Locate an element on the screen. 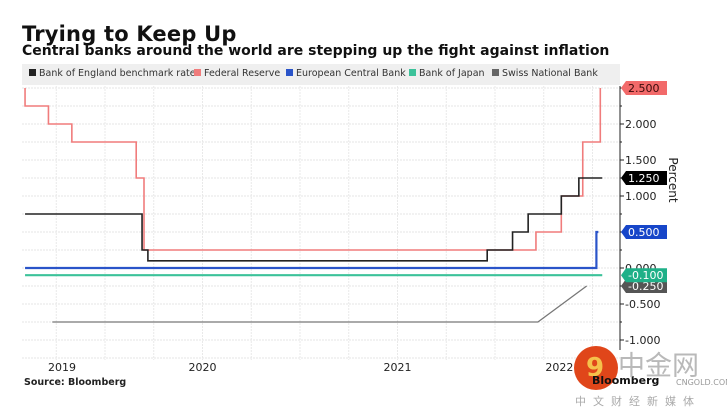  x-tick-label: 2019 is located at coordinates (62, 367).